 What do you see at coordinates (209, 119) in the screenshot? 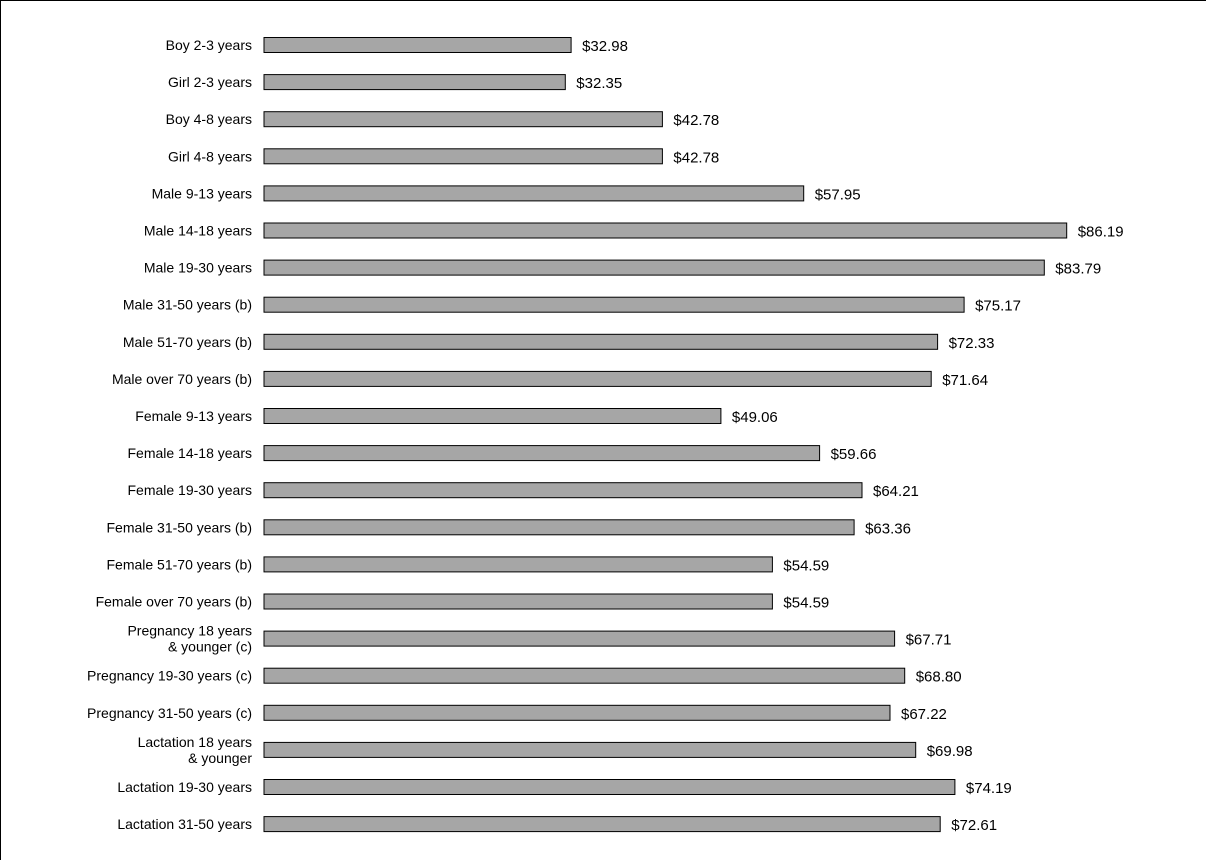
I see `category-label-2: Boy 4-8 years` at bounding box center [209, 119].